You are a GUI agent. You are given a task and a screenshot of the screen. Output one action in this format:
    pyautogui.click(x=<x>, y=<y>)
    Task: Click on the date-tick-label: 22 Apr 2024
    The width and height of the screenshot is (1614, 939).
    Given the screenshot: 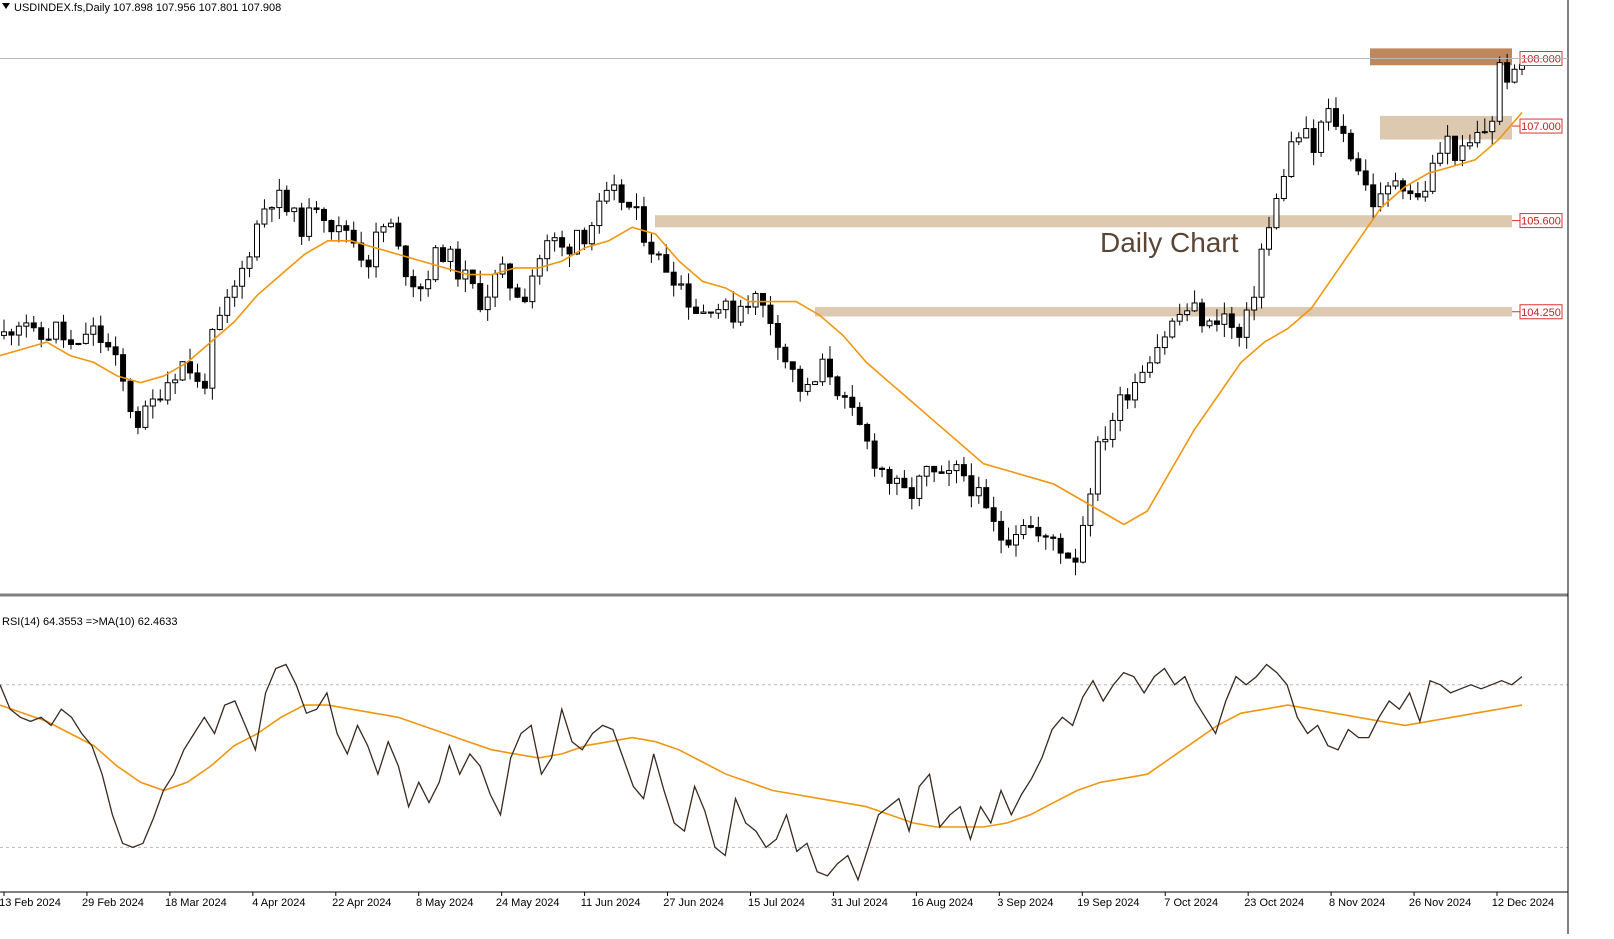 What is the action you would take?
    pyautogui.click(x=361, y=903)
    